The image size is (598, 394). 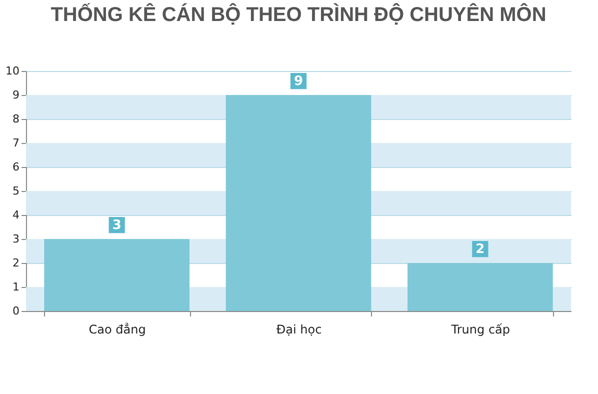 I want to click on y-tick-label: 5, so click(x=16, y=191).